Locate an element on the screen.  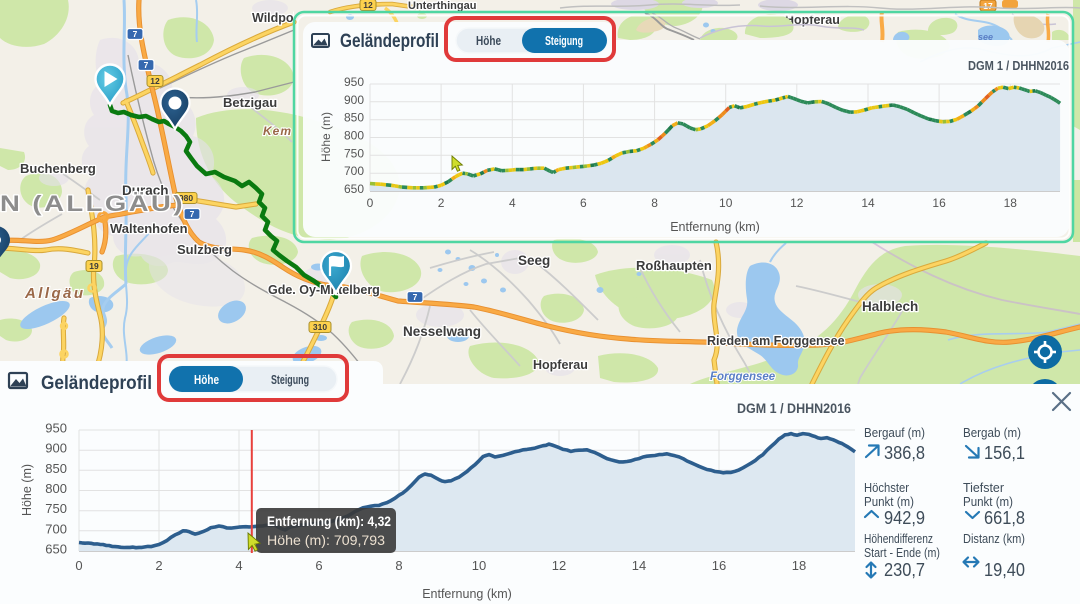
svg-text: Höhendifferenz is located at coordinates (898, 539).